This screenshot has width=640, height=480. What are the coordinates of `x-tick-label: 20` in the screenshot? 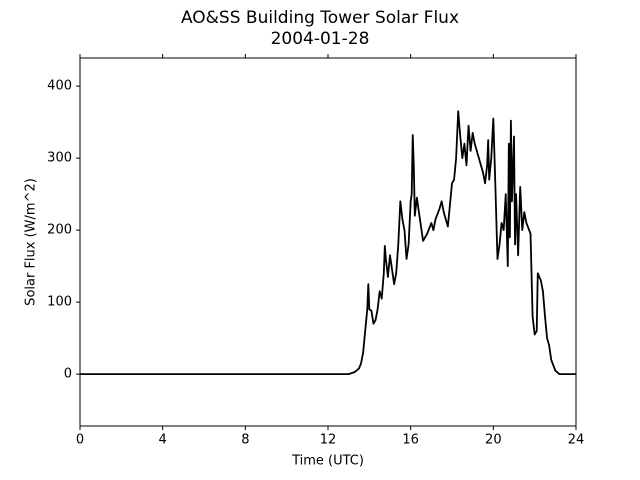 It's located at (493, 440).